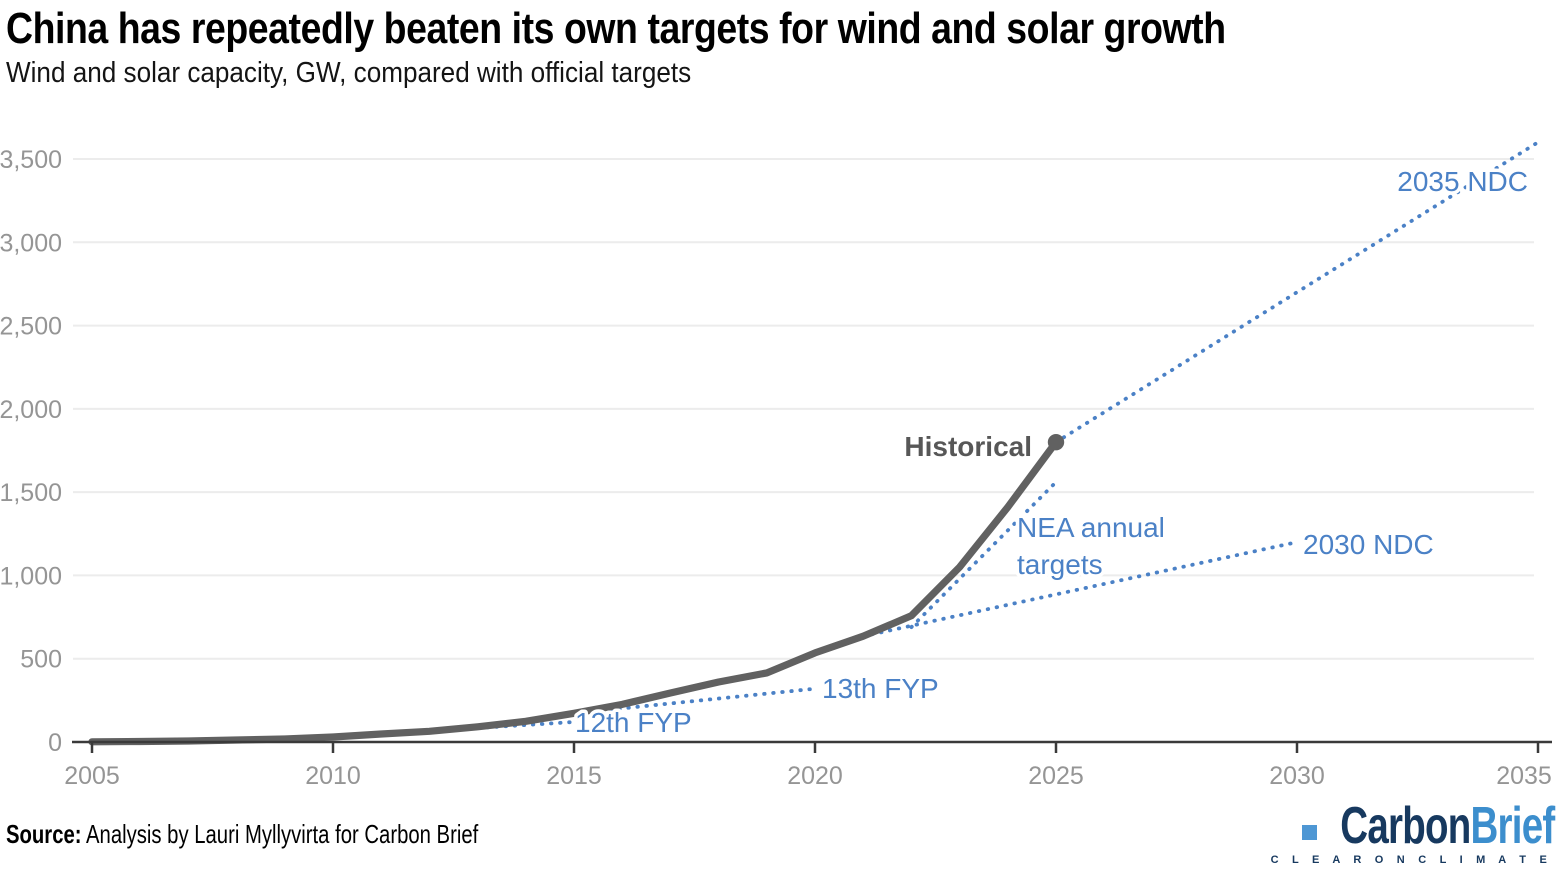  What do you see at coordinates (44, 834) in the screenshot?
I see `source-label: Source:` at bounding box center [44, 834].